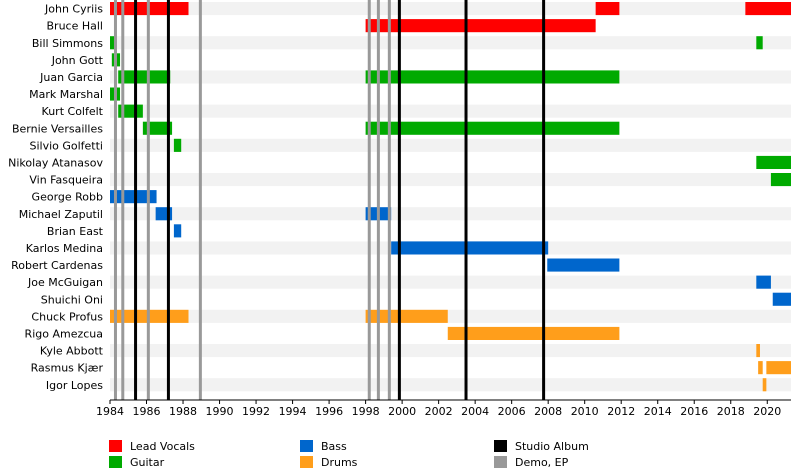  I want to click on legend-label-studio-album: Studio Album, so click(552, 446).